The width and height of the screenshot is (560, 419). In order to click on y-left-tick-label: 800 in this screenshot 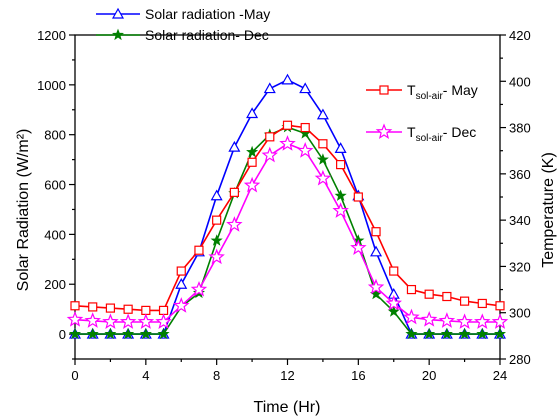, I will do `click(55, 135)`.